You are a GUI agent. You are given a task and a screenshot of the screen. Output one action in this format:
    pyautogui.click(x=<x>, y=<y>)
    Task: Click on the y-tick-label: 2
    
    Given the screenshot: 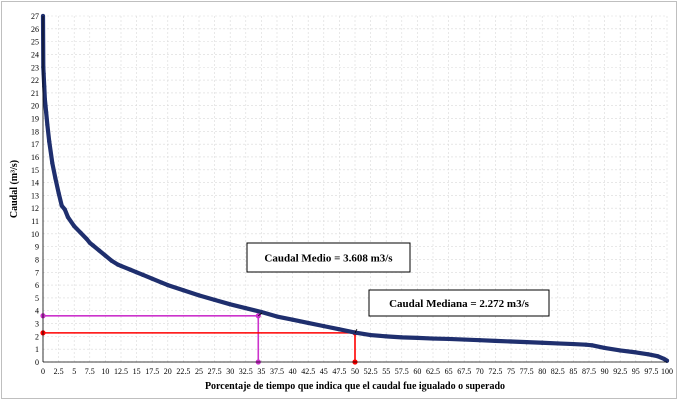 What is the action you would take?
    pyautogui.click(x=37, y=336)
    